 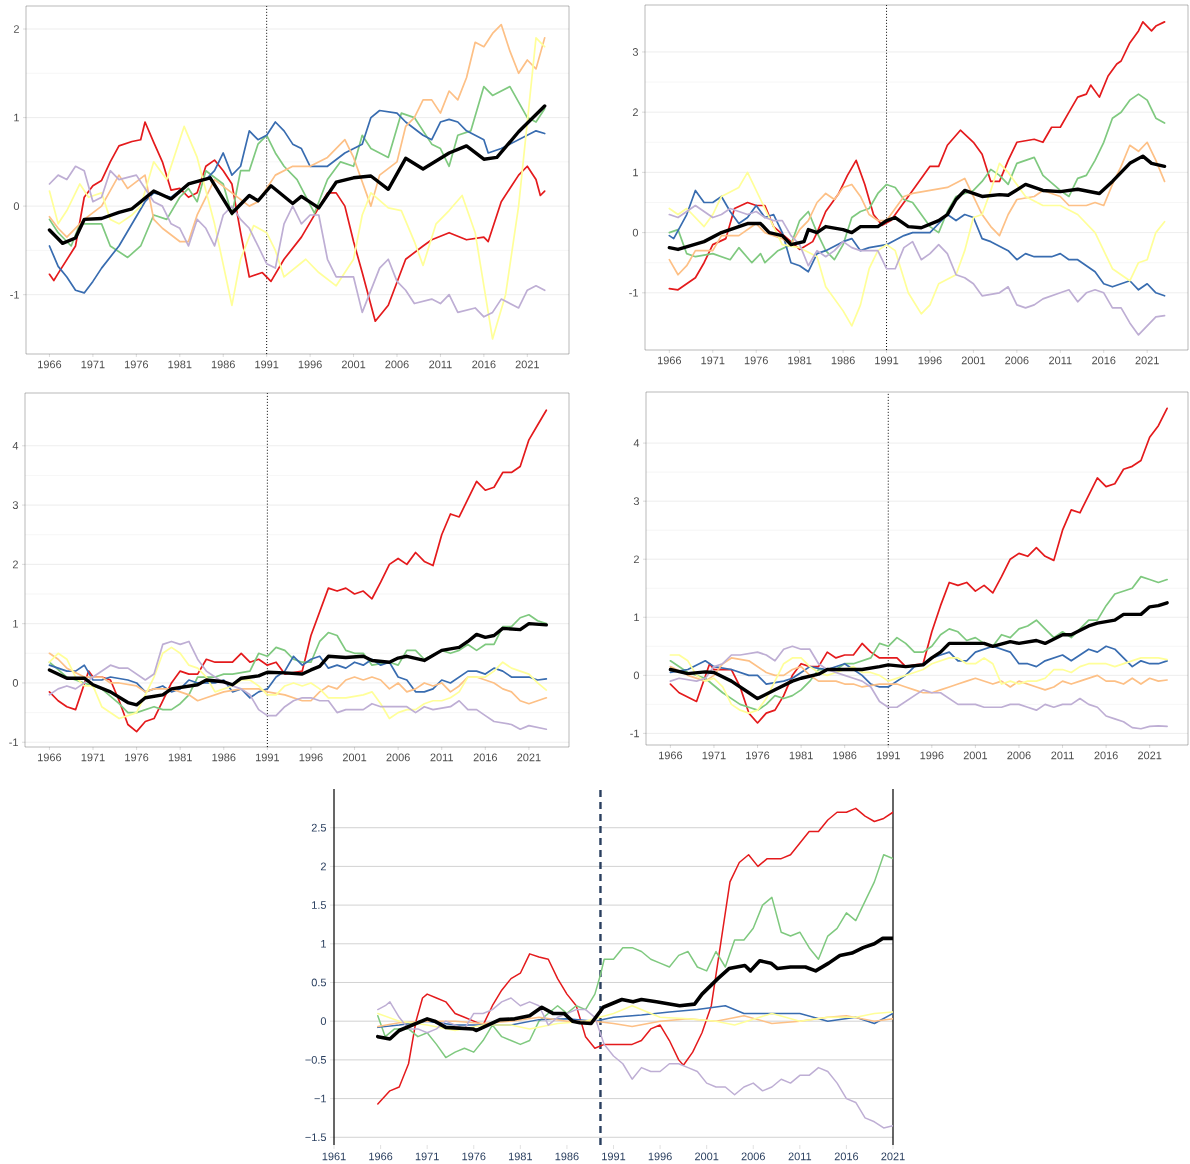 What do you see at coordinates (319, 828) in the screenshot?
I see `y-tick-label: 2.5` at bounding box center [319, 828].